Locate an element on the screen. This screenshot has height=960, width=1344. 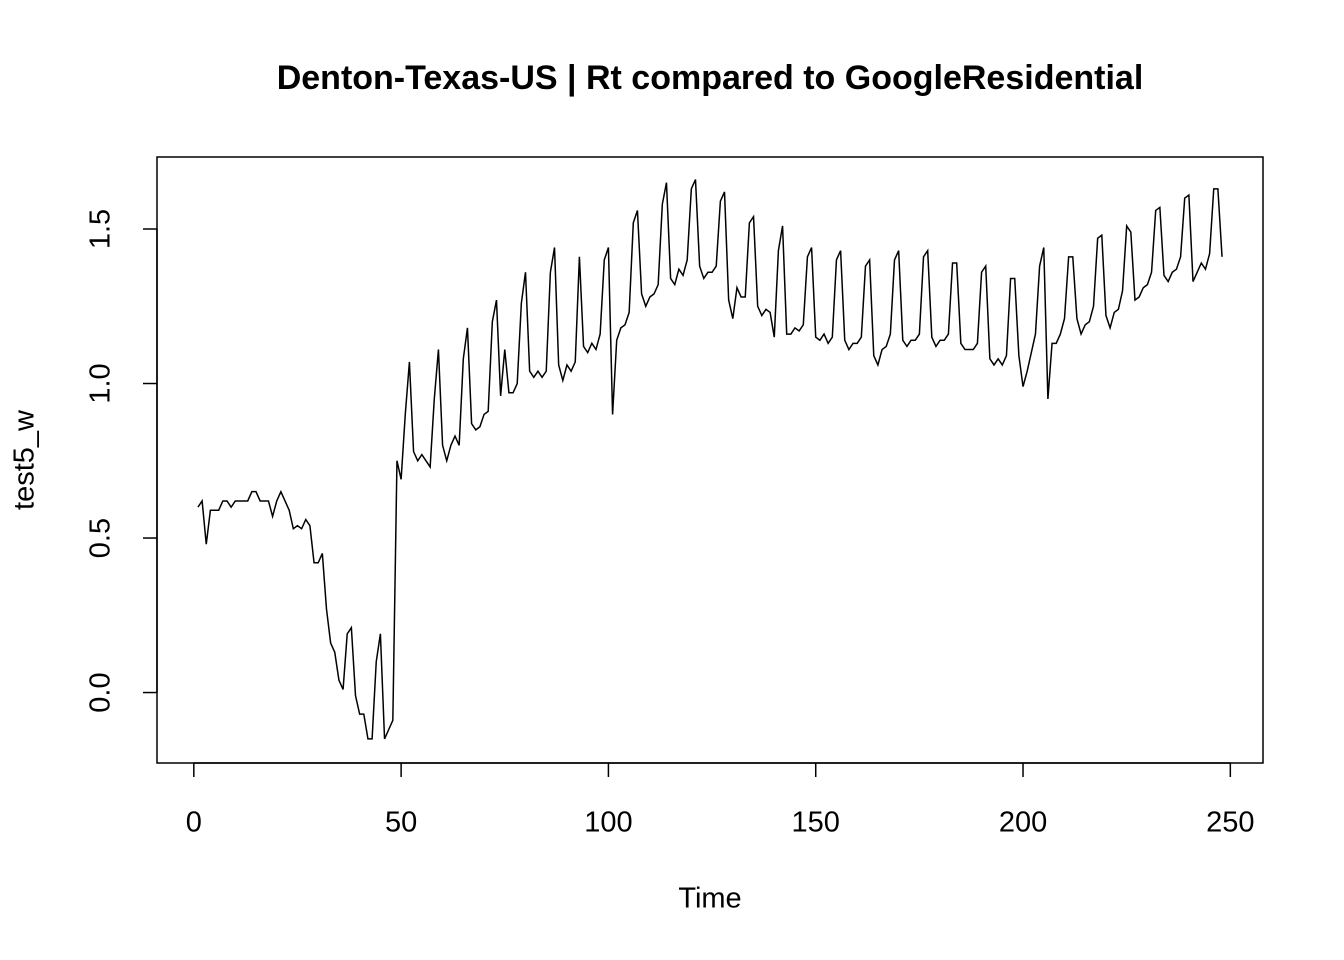
x-tick-label: 200 is located at coordinates (1023, 823).